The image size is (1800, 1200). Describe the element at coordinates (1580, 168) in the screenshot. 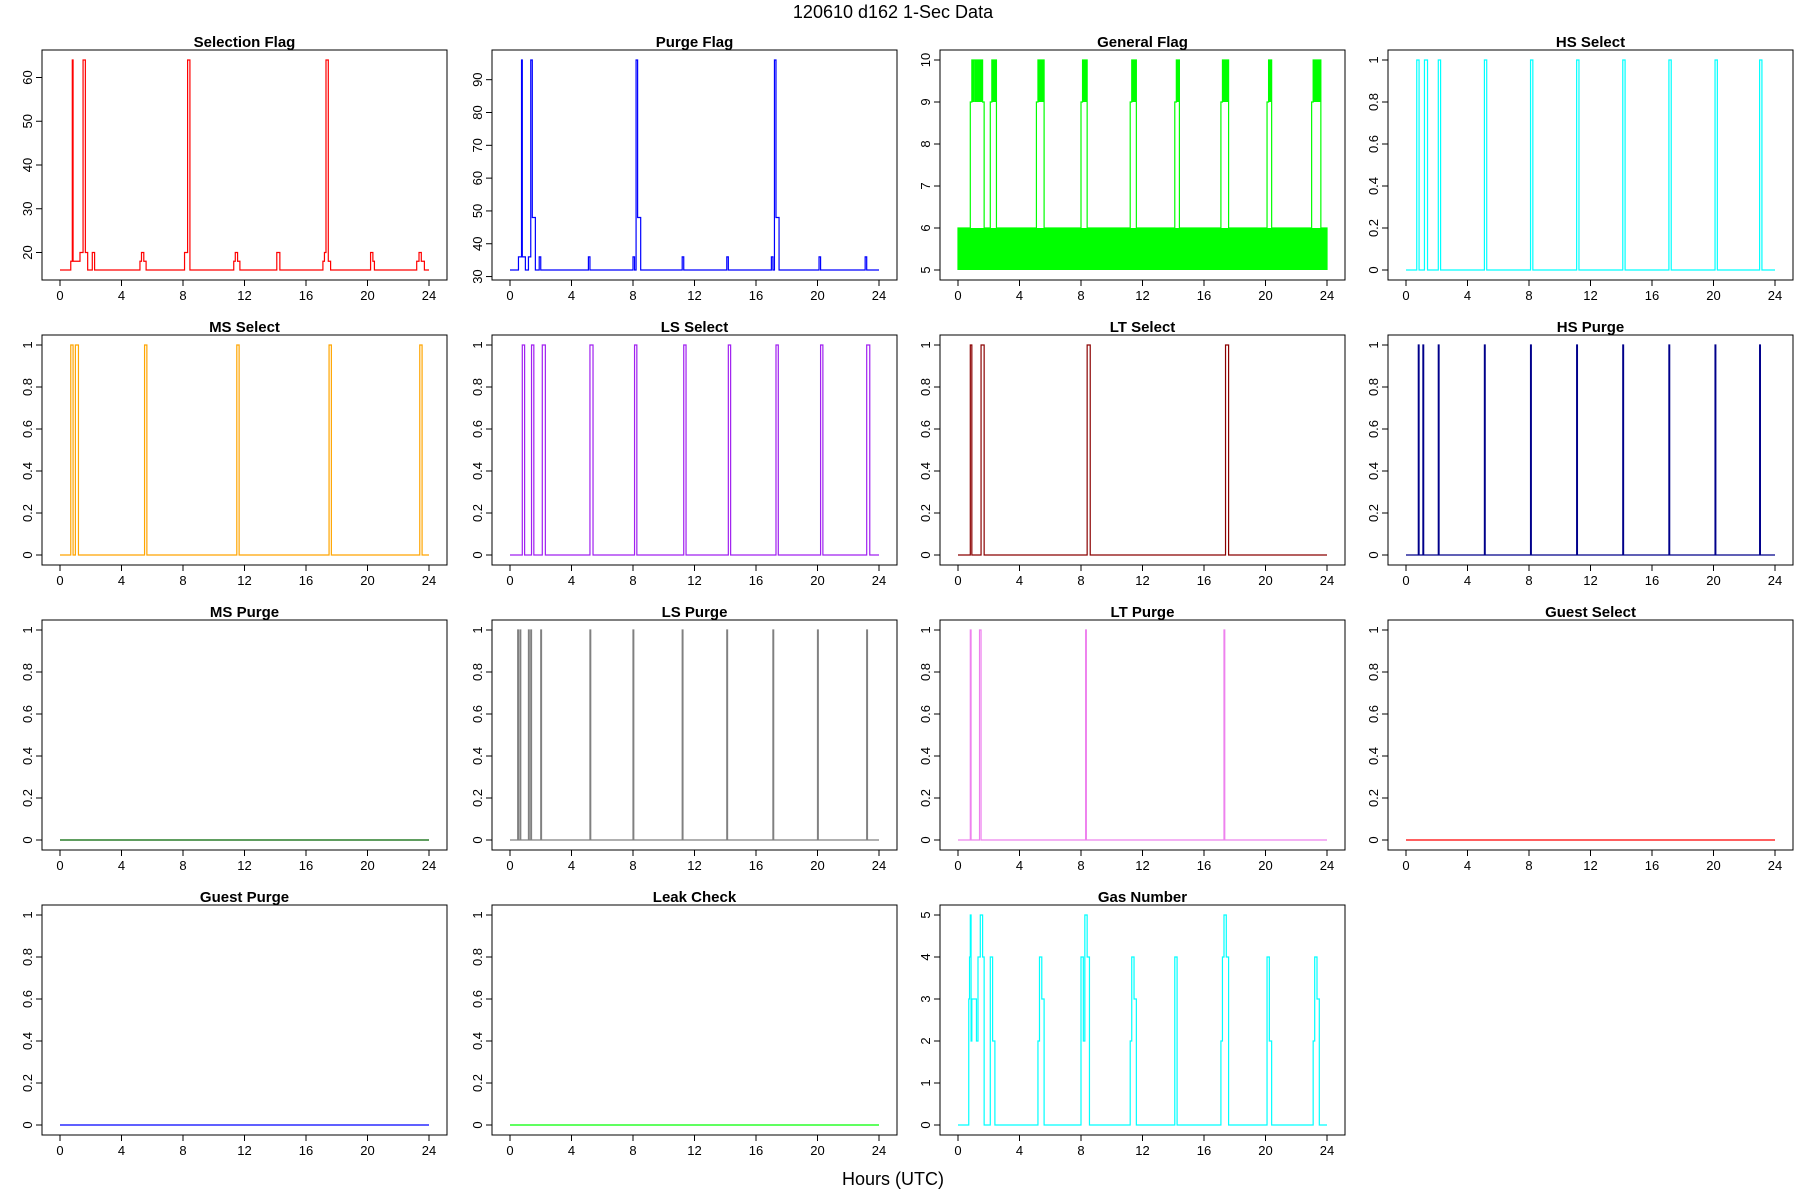

I see `panel-hs-select: HS Select 0 4 8 12 16 20 24 0 0.2 0.4 0.6 0.8 1` at that location.